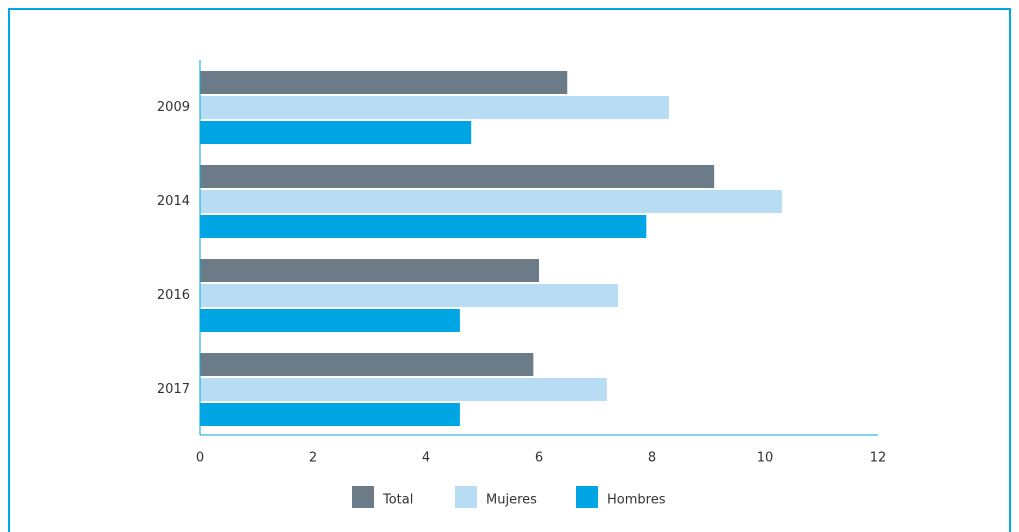 The height and width of the screenshot is (532, 1019). Describe the element at coordinates (173, 107) in the screenshot. I see `y-tick-label: 2009` at that location.